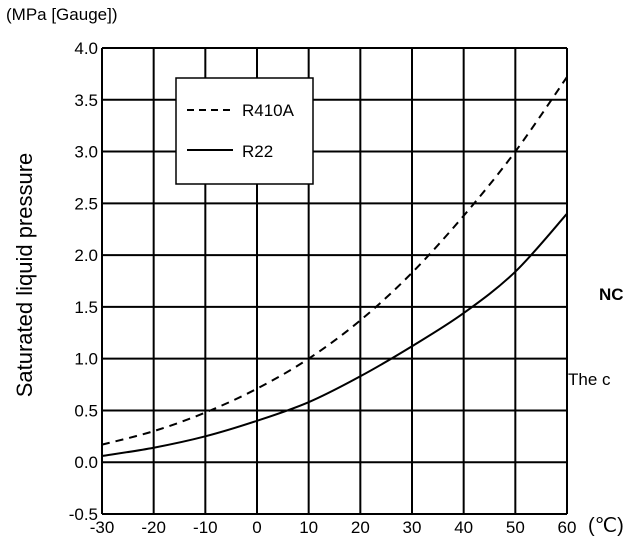 This screenshot has height=539, width=638. Describe the element at coordinates (86, 203) in the screenshot. I see `y-tick-label: 2.5` at that location.